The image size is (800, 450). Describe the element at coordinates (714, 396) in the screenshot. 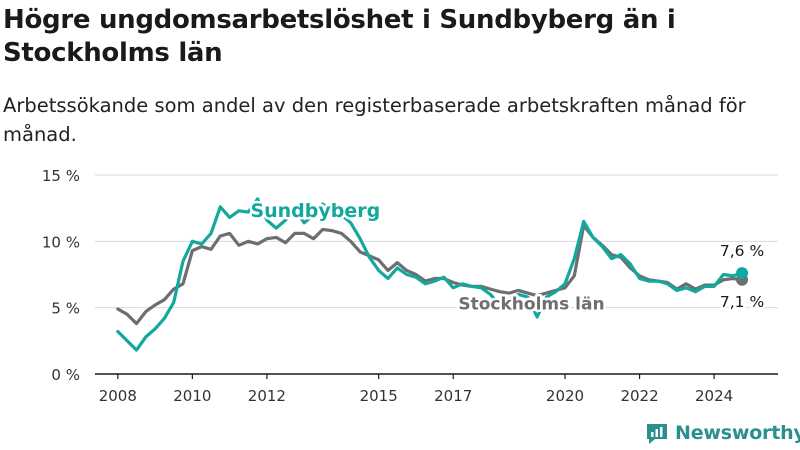

I see `x-tick-label: 2024` at that location.